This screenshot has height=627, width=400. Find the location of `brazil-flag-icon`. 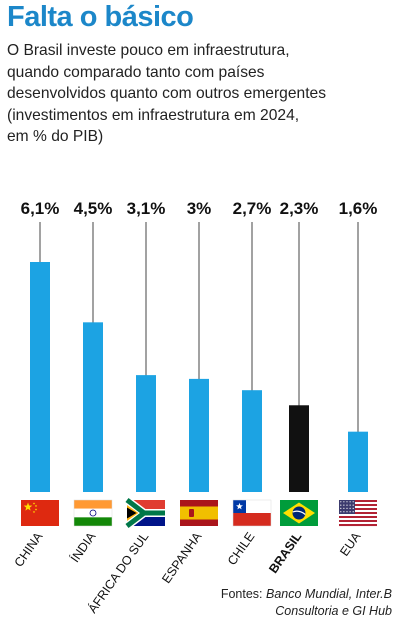

brazil-flag-icon is located at coordinates (299, 513).